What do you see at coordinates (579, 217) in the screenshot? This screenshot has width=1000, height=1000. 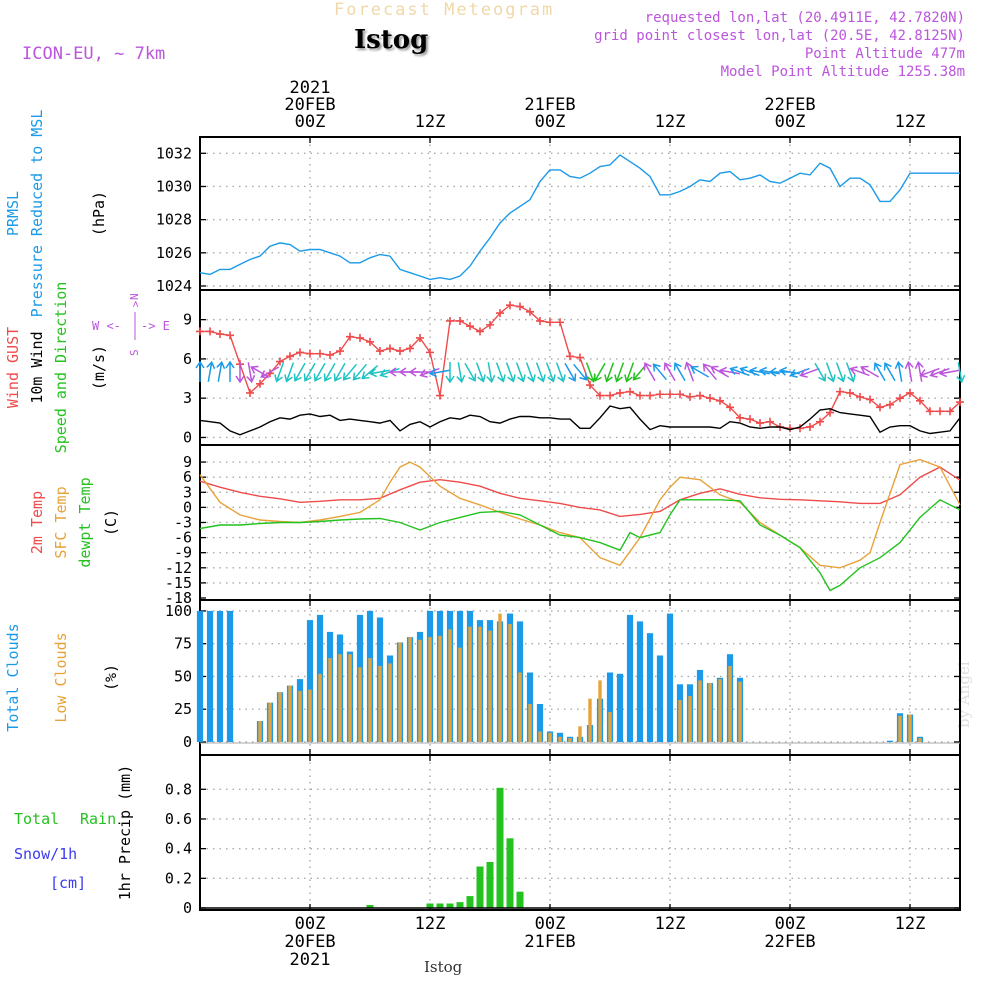 I see `series-line-prmsl` at bounding box center [579, 217].